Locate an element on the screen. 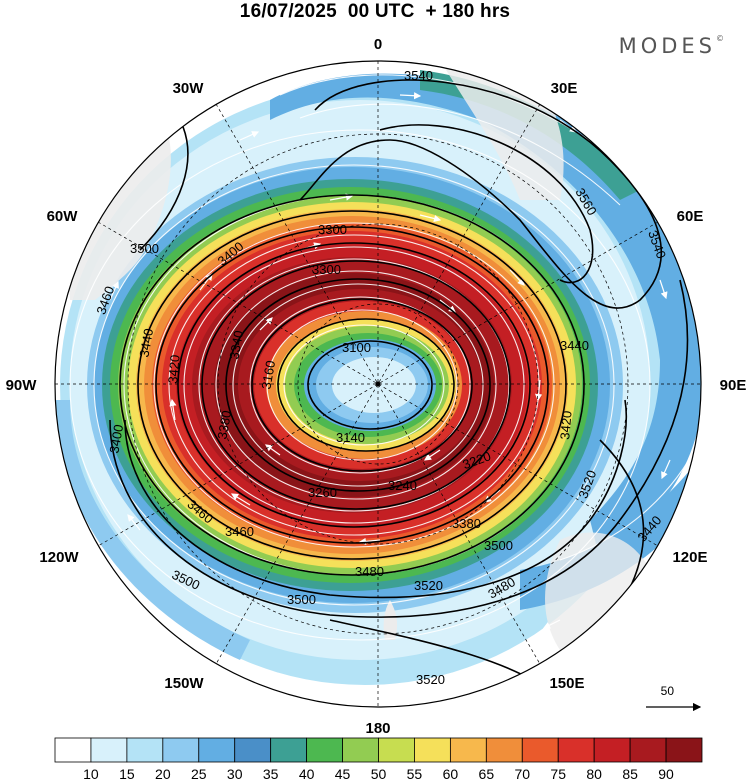  contour-label: 3160 is located at coordinates (268, 374).